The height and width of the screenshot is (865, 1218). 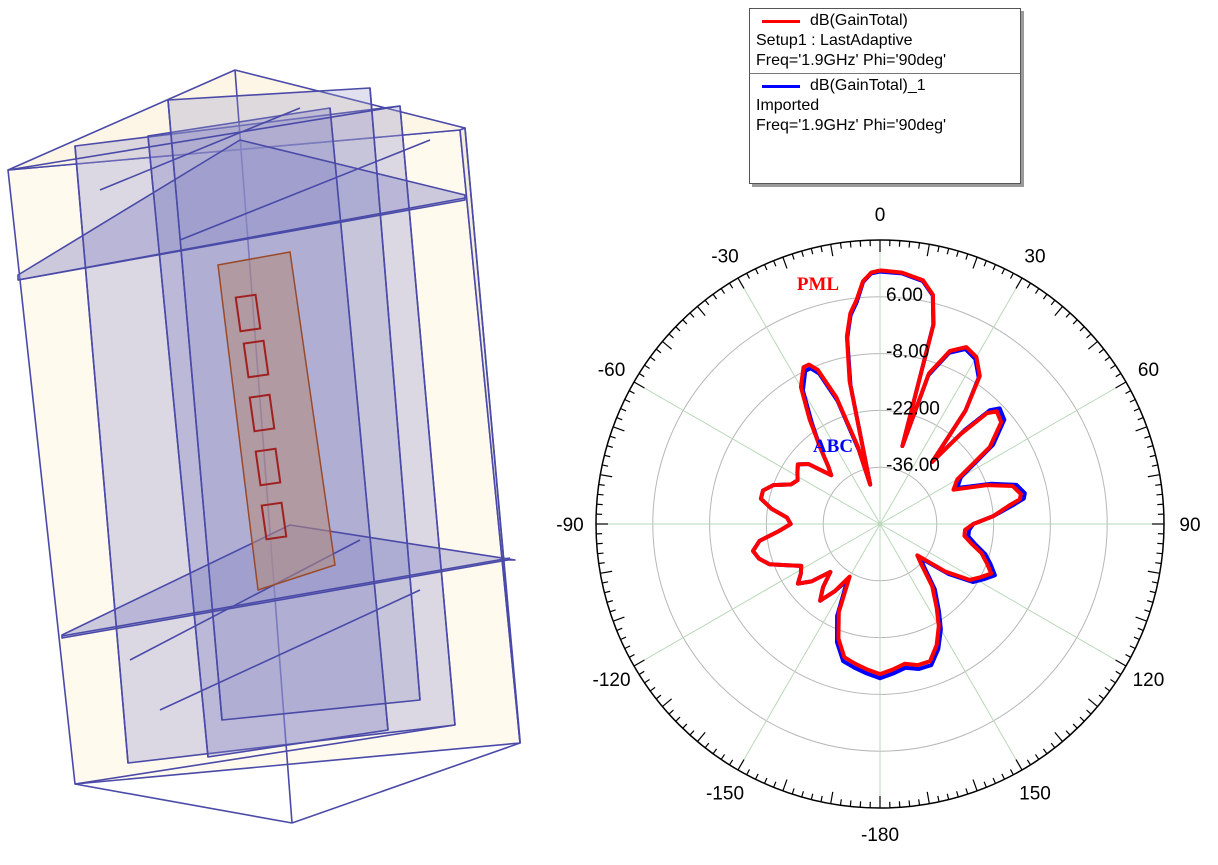 What do you see at coordinates (833, 446) in the screenshot?
I see `annotation-abc: ABC` at bounding box center [833, 446].